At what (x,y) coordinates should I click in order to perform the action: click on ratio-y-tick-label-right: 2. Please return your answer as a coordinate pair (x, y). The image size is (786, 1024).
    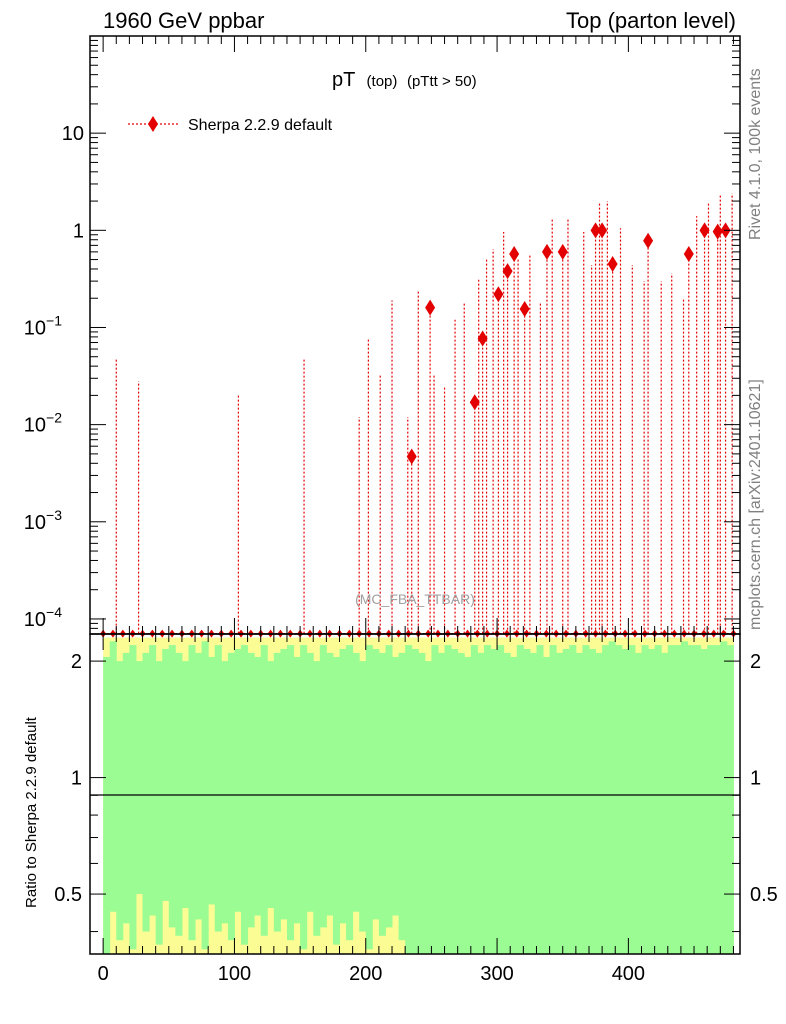
    Looking at the image, I should click on (755, 662).